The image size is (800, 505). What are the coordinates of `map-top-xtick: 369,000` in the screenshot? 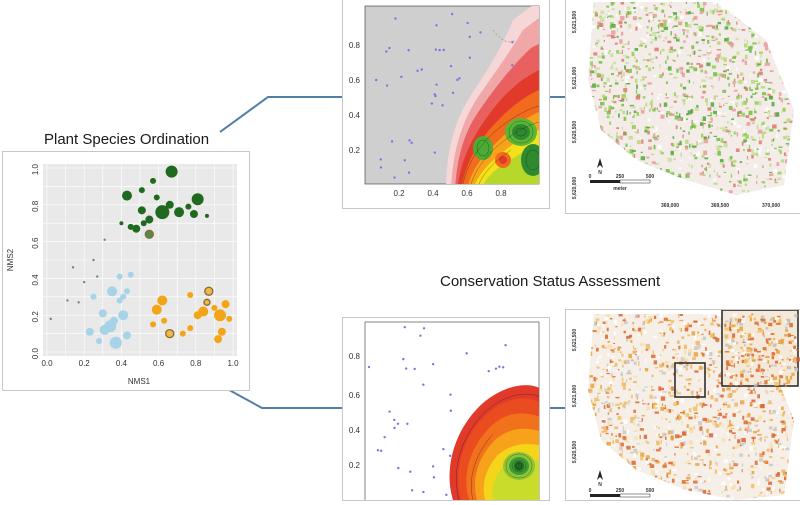 It's located at (670, 206).